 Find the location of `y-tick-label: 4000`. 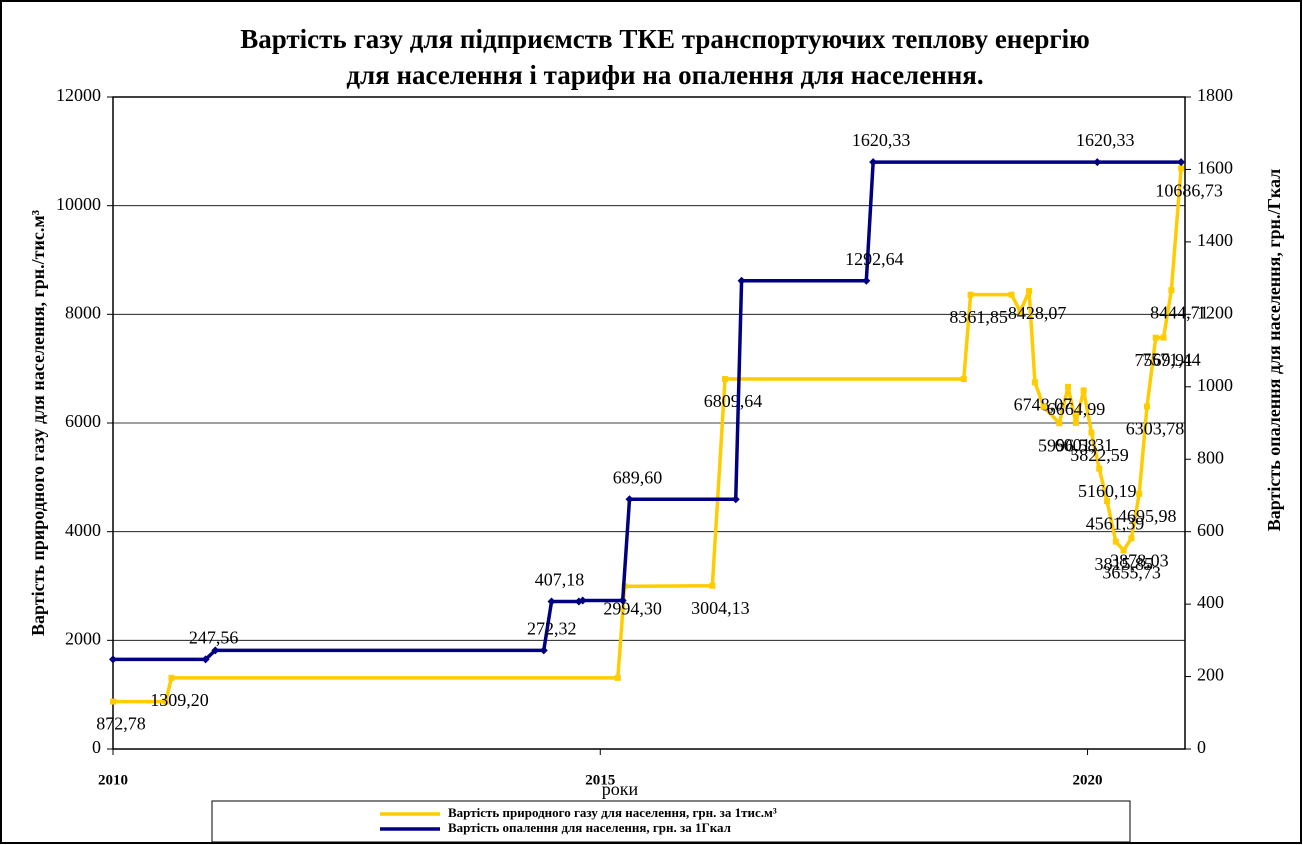

y-tick-label: 4000 is located at coordinates (83, 530).